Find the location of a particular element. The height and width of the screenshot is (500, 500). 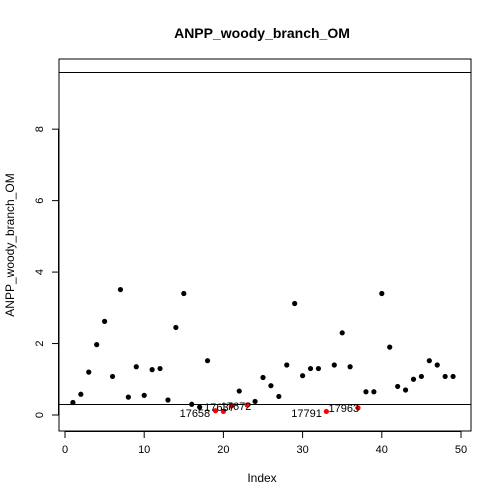

y-tick-label: 2 is located at coordinates (40, 343).